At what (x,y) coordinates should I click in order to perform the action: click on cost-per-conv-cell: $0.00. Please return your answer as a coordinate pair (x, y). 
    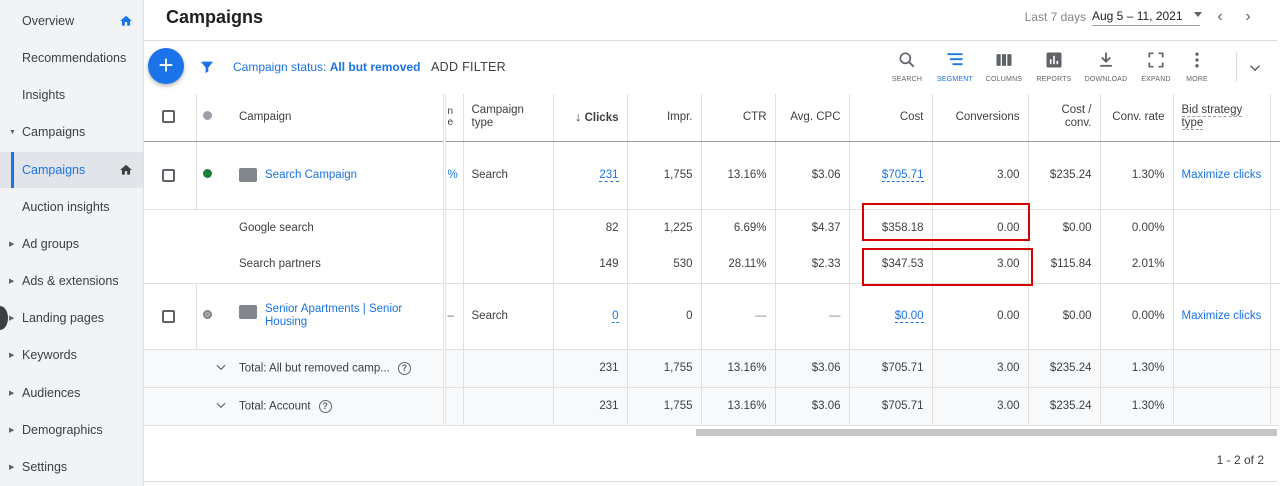
    Looking at the image, I should click on (1064, 316).